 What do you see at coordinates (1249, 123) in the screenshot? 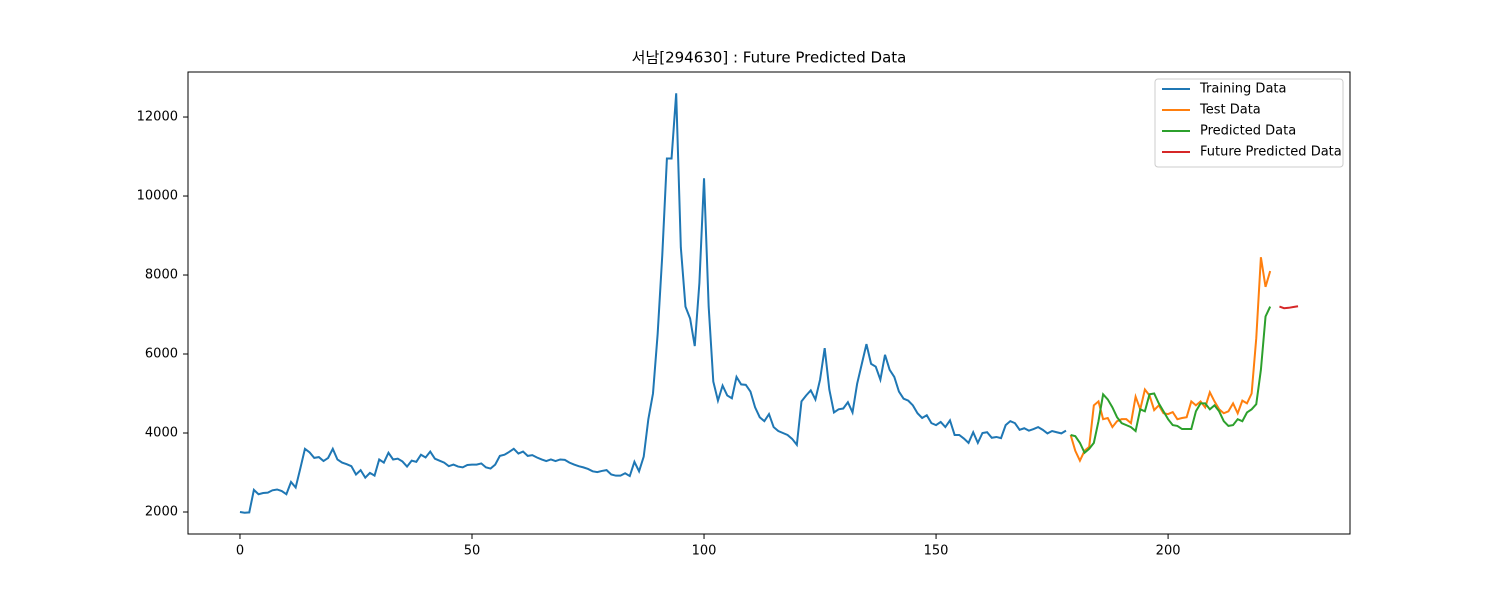
I see `legend-box` at bounding box center [1249, 123].